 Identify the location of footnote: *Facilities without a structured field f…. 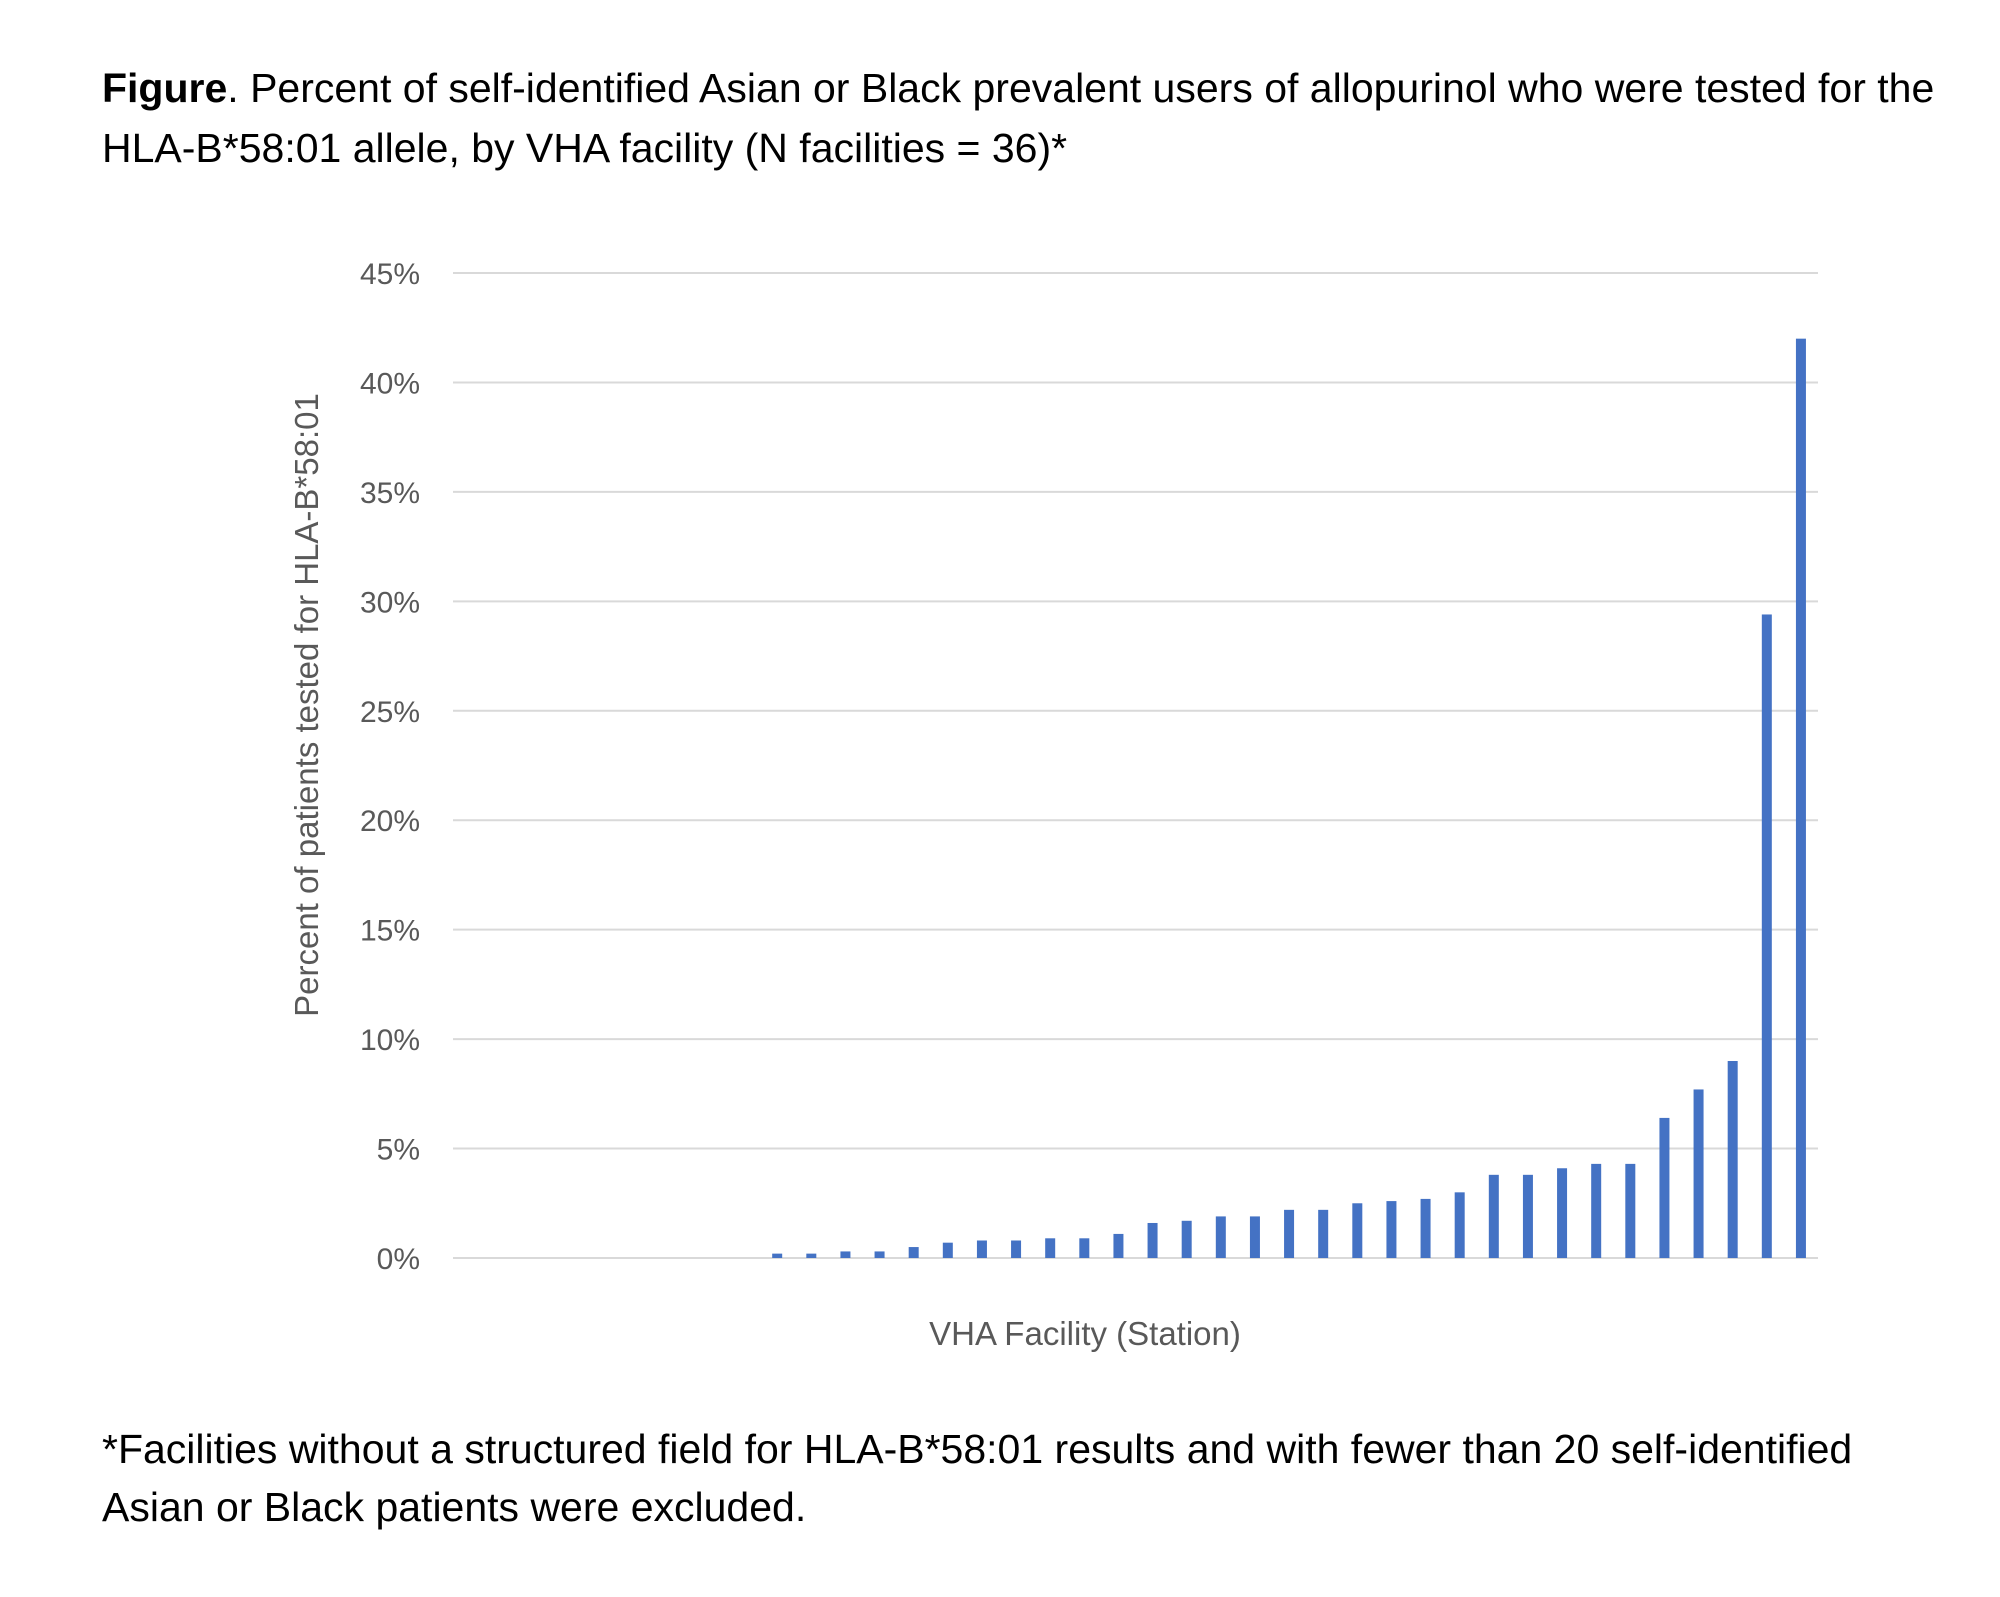
(977, 1478).